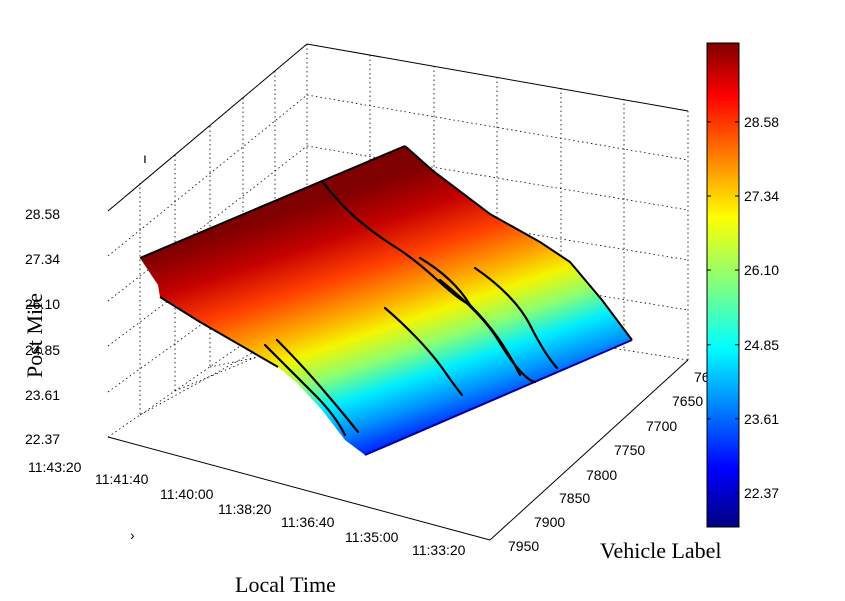 The image size is (845, 601). I want to click on x-tick-label: 11:43:20, so click(55, 467).